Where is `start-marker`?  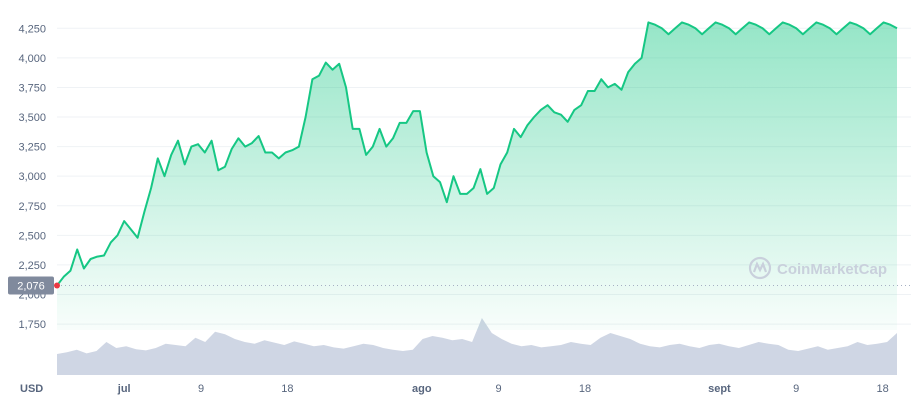
start-marker is located at coordinates (57, 285).